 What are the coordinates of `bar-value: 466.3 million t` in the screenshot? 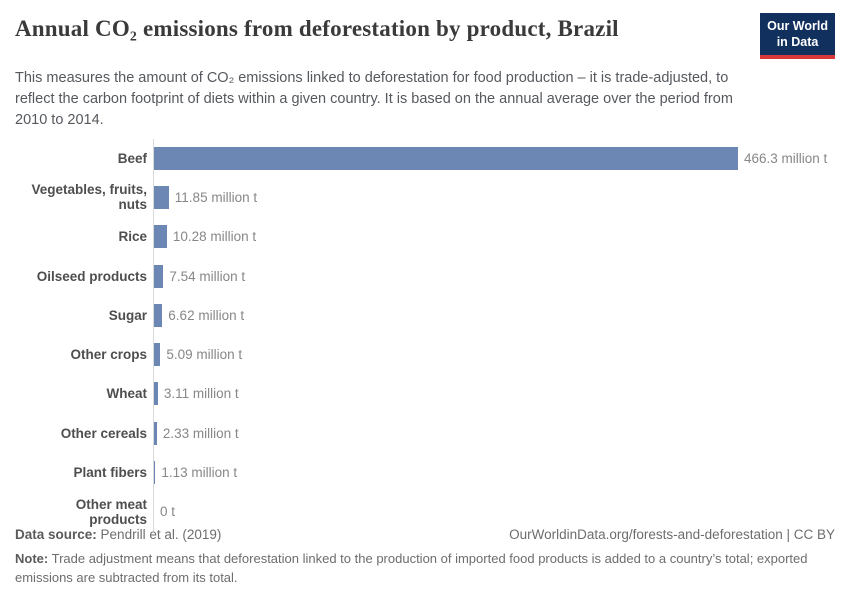 It's located at (786, 158).